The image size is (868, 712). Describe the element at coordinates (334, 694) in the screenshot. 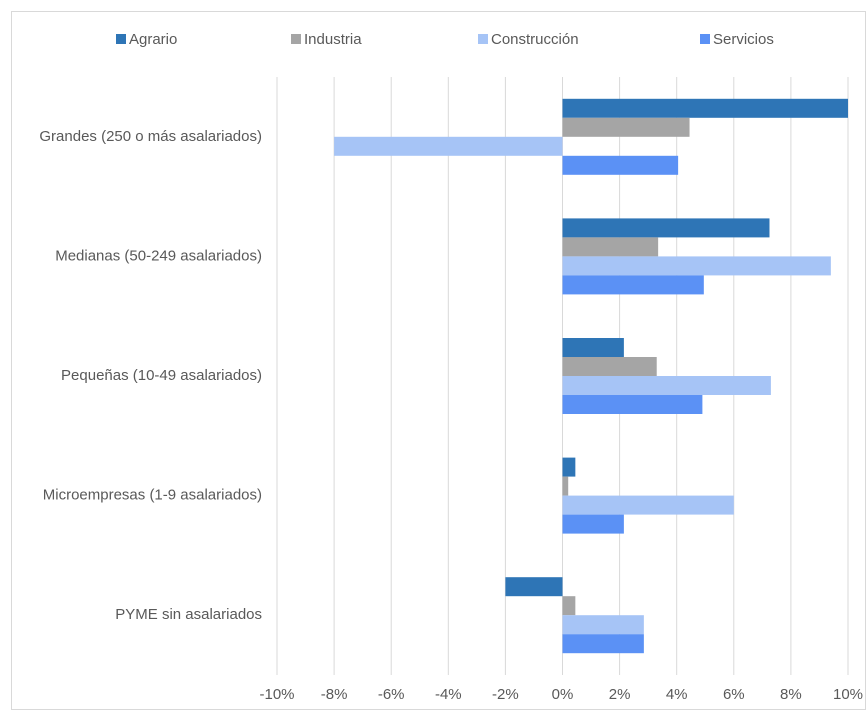

I see `x-tick-label: -8%` at that location.